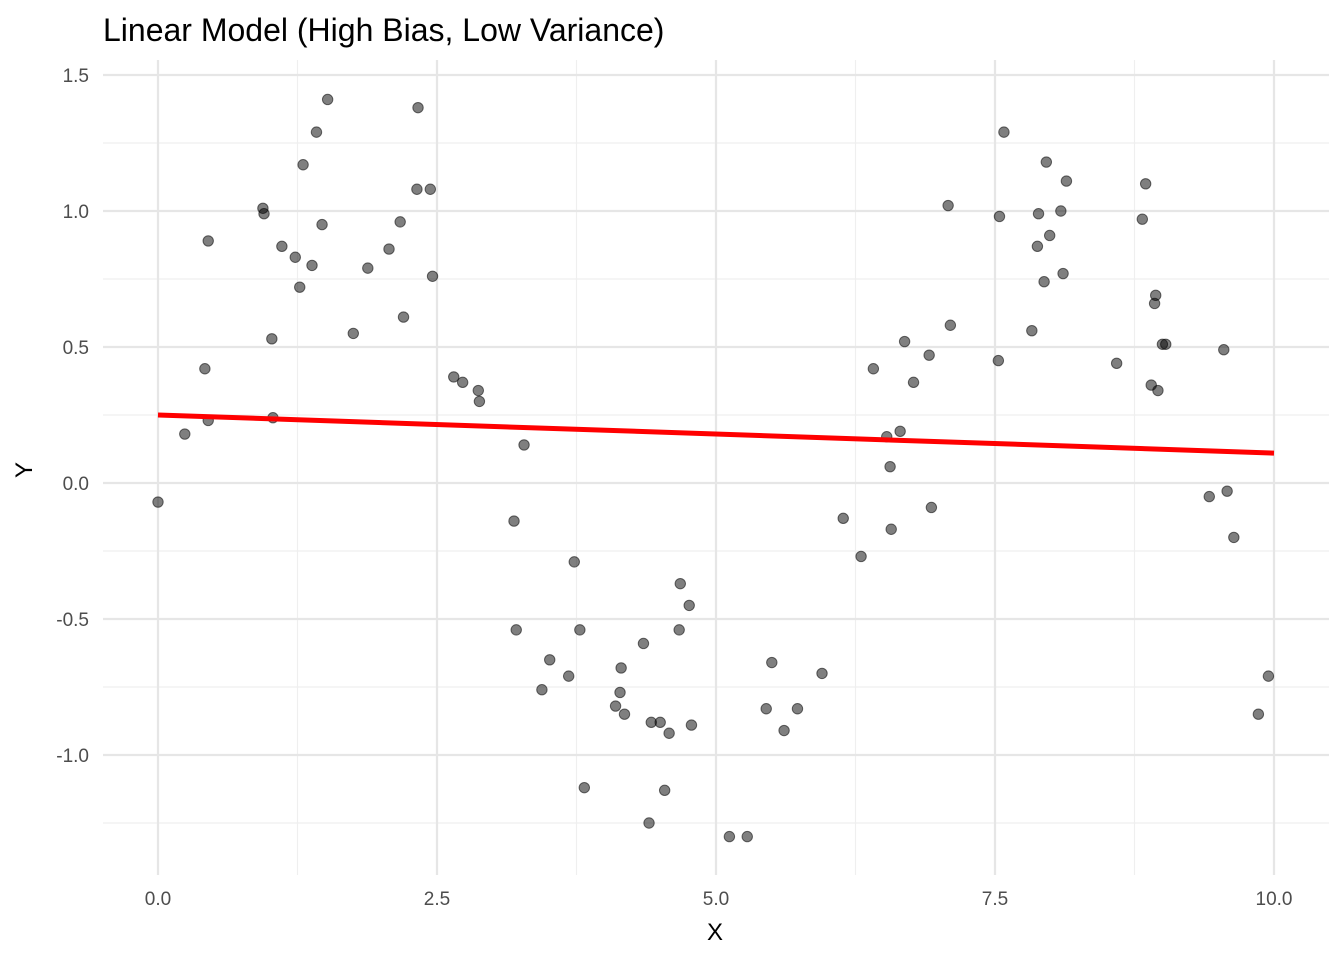  Describe the element at coordinates (995, 899) in the screenshot. I see `x-tick-label: 7.5` at that location.